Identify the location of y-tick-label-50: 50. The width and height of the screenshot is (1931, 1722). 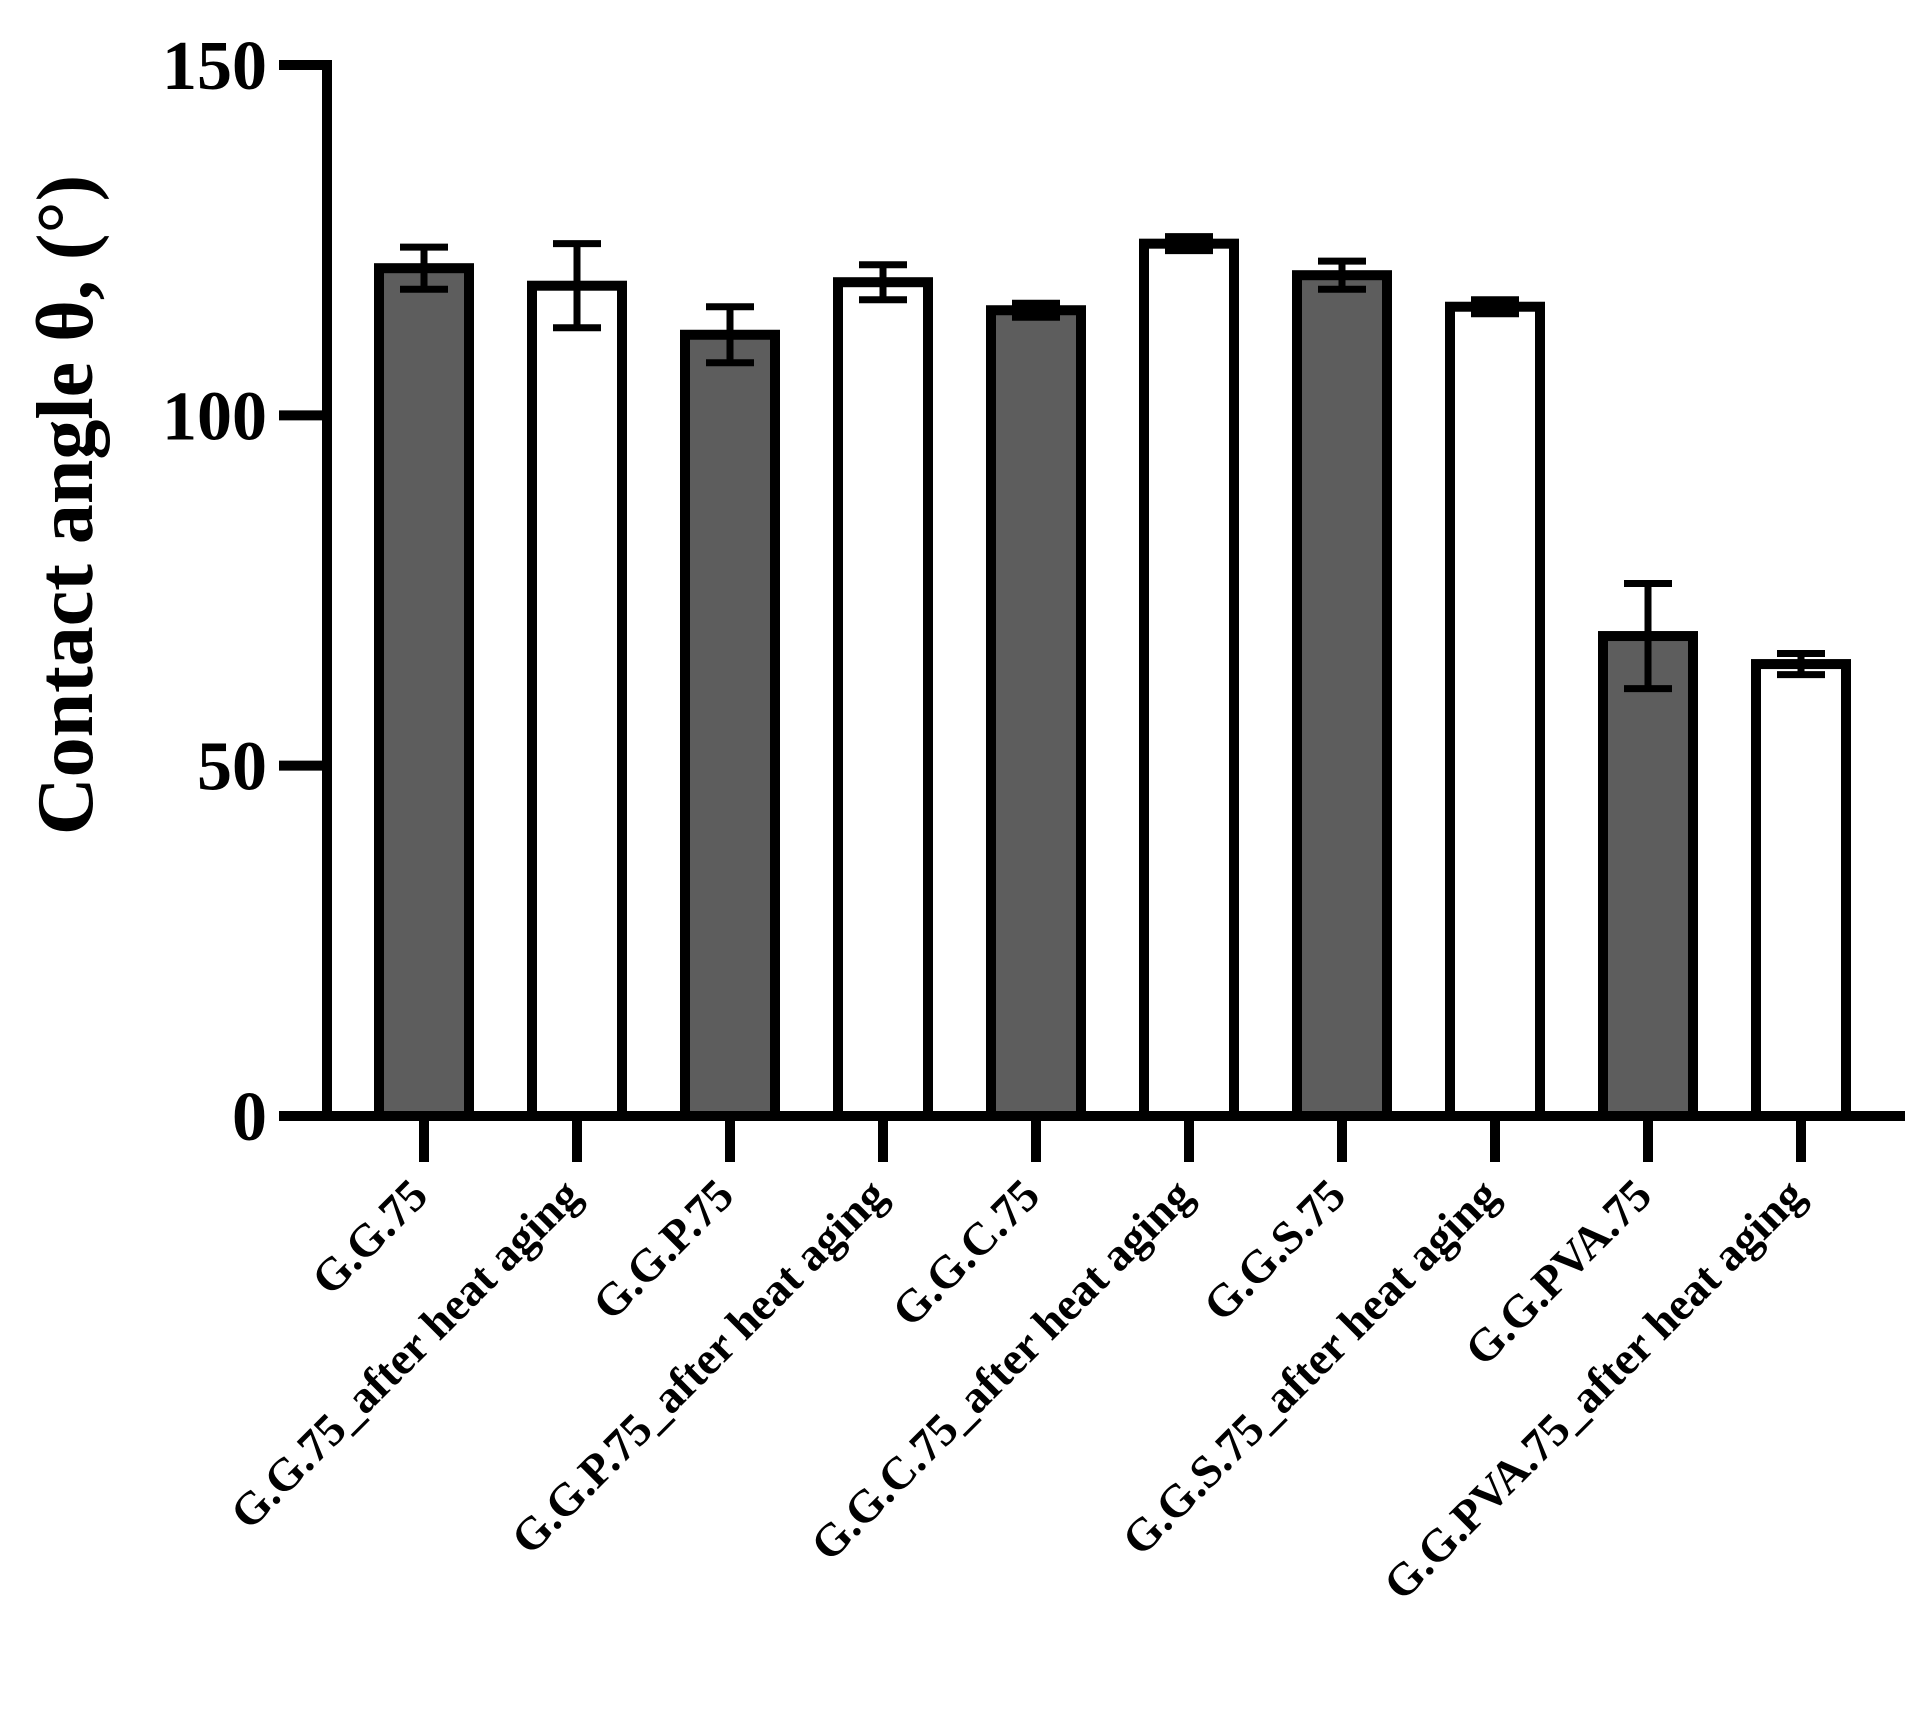
(232, 767).